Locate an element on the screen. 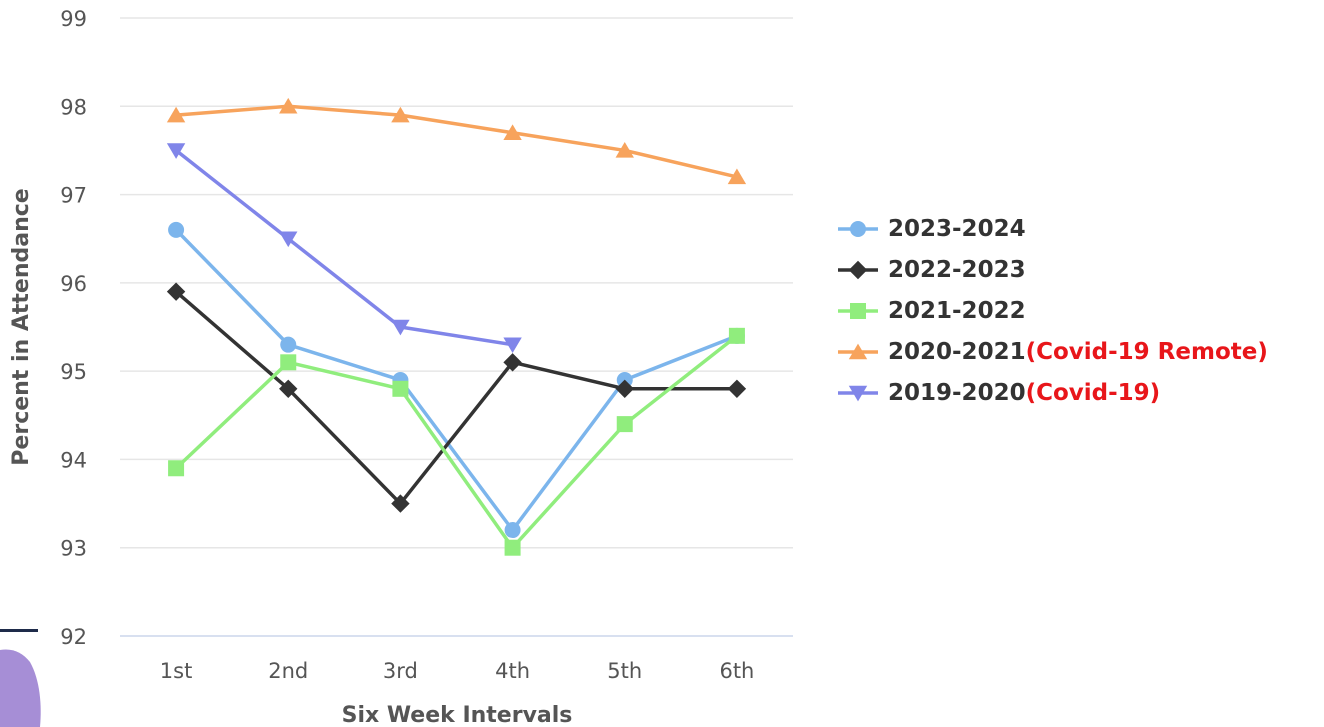  legend-item: 2020-2021(Covid-19 Remote) is located at coordinates (1052, 351).